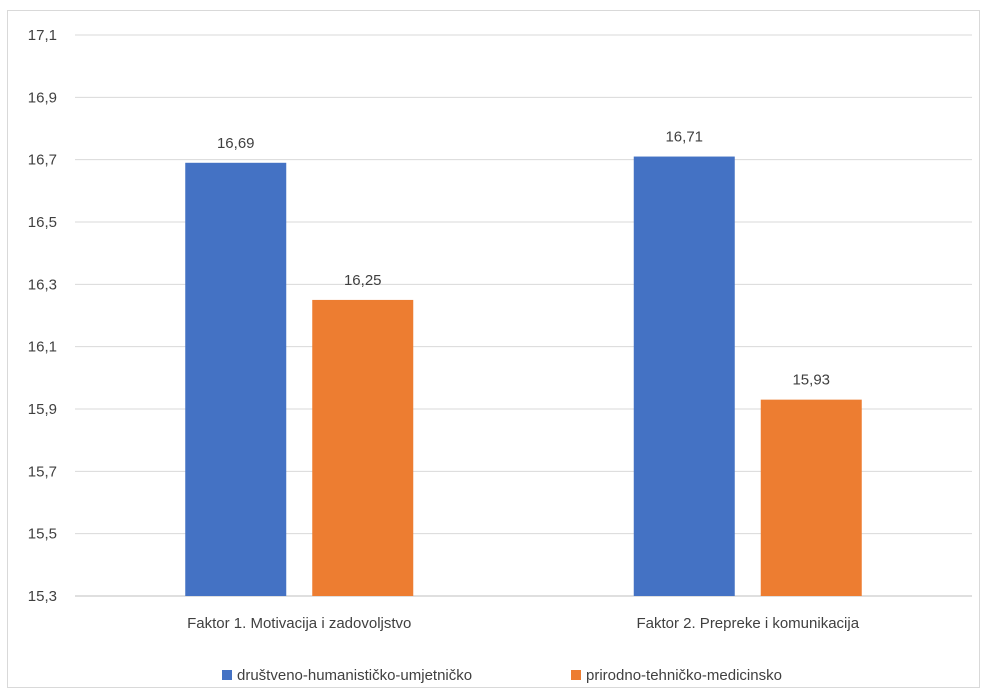 The image size is (981, 689). What do you see at coordinates (684, 675) in the screenshot?
I see `legend-label: prirodno-tehničko-medicinsko` at bounding box center [684, 675].